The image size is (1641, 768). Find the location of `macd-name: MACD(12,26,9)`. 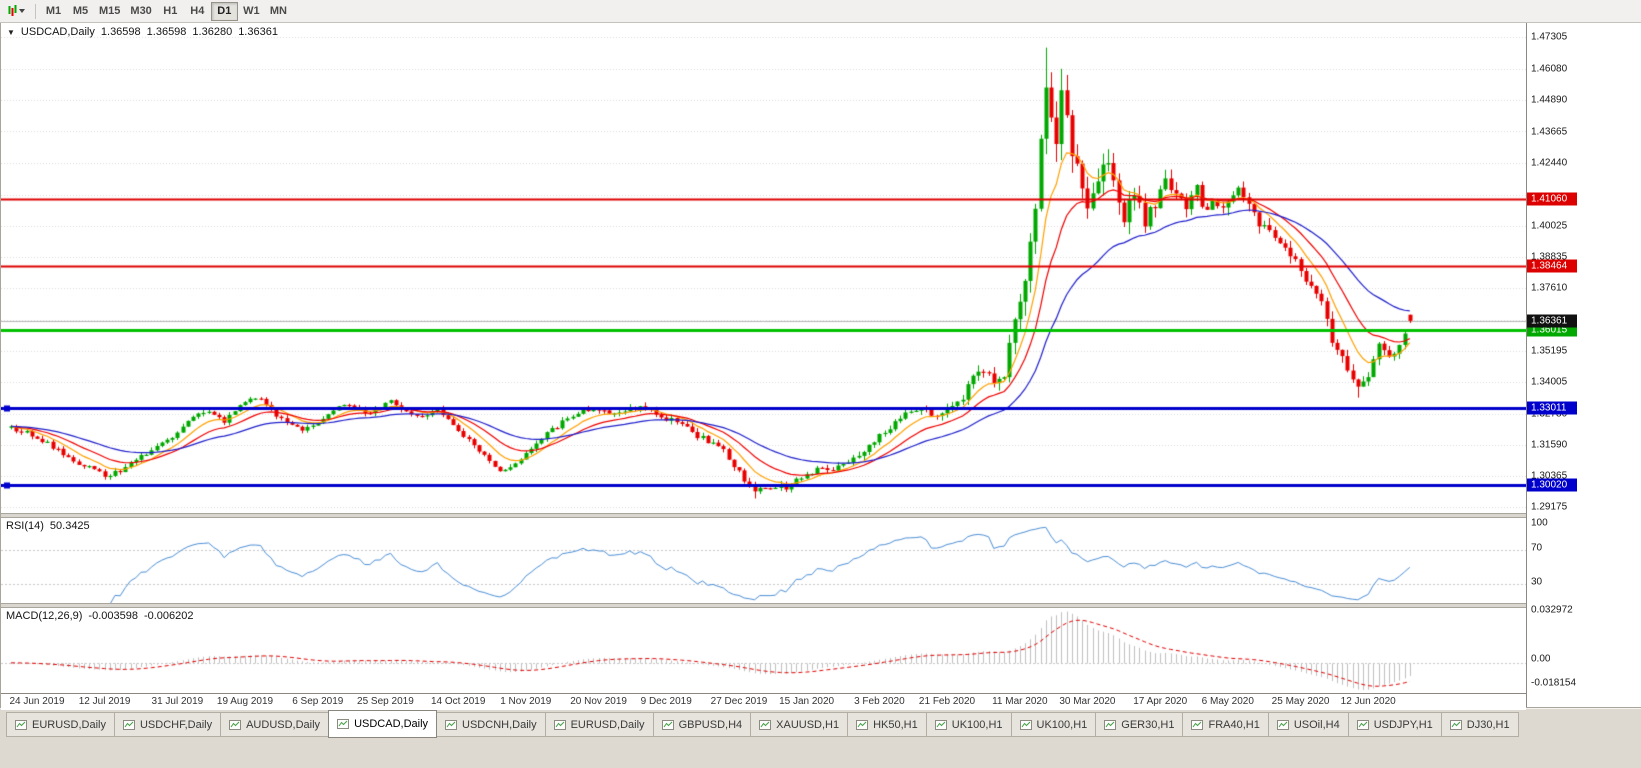

macd-name: MACD(12,26,9) is located at coordinates (44, 616).